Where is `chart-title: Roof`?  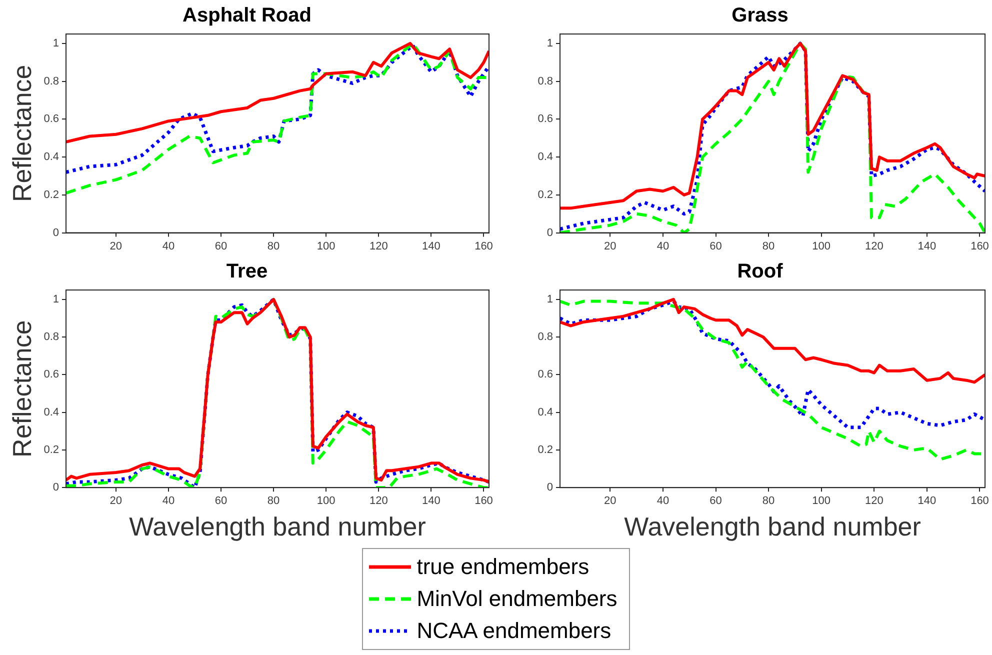 chart-title: Roof is located at coordinates (760, 271).